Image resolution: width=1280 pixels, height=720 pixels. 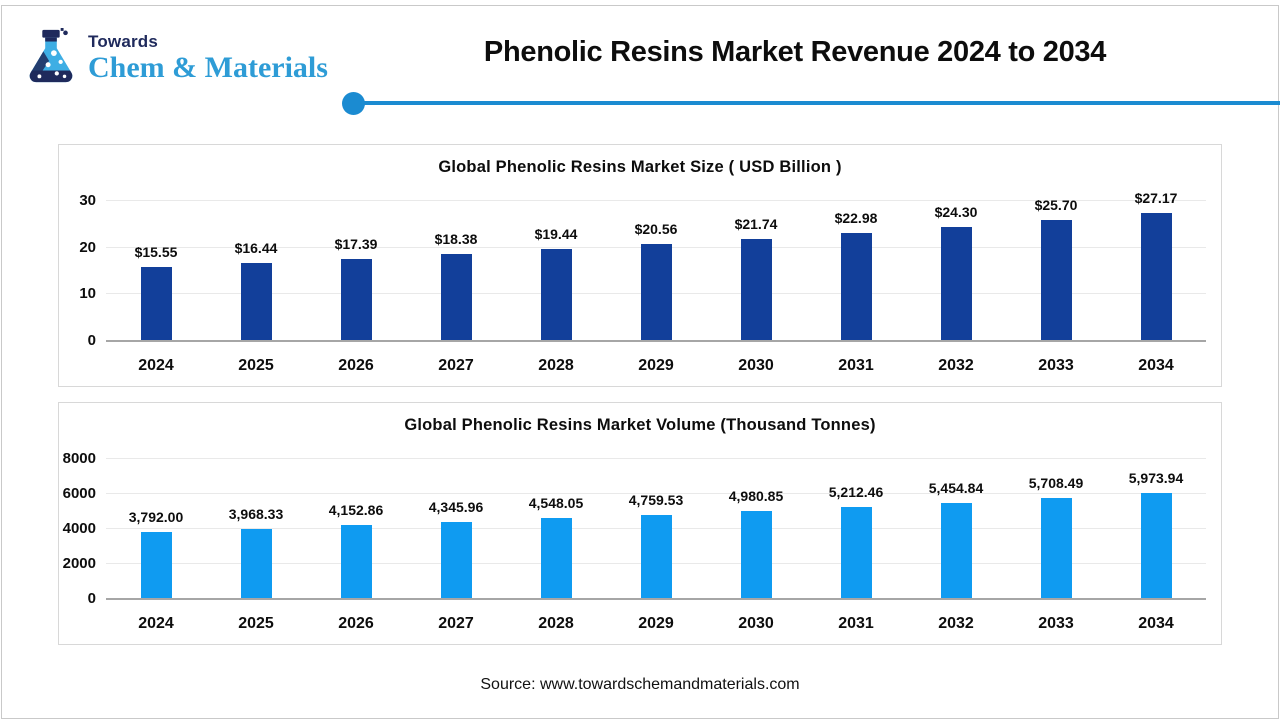 What do you see at coordinates (856, 623) in the screenshot?
I see `x-axis-tick-label: 2031` at bounding box center [856, 623].